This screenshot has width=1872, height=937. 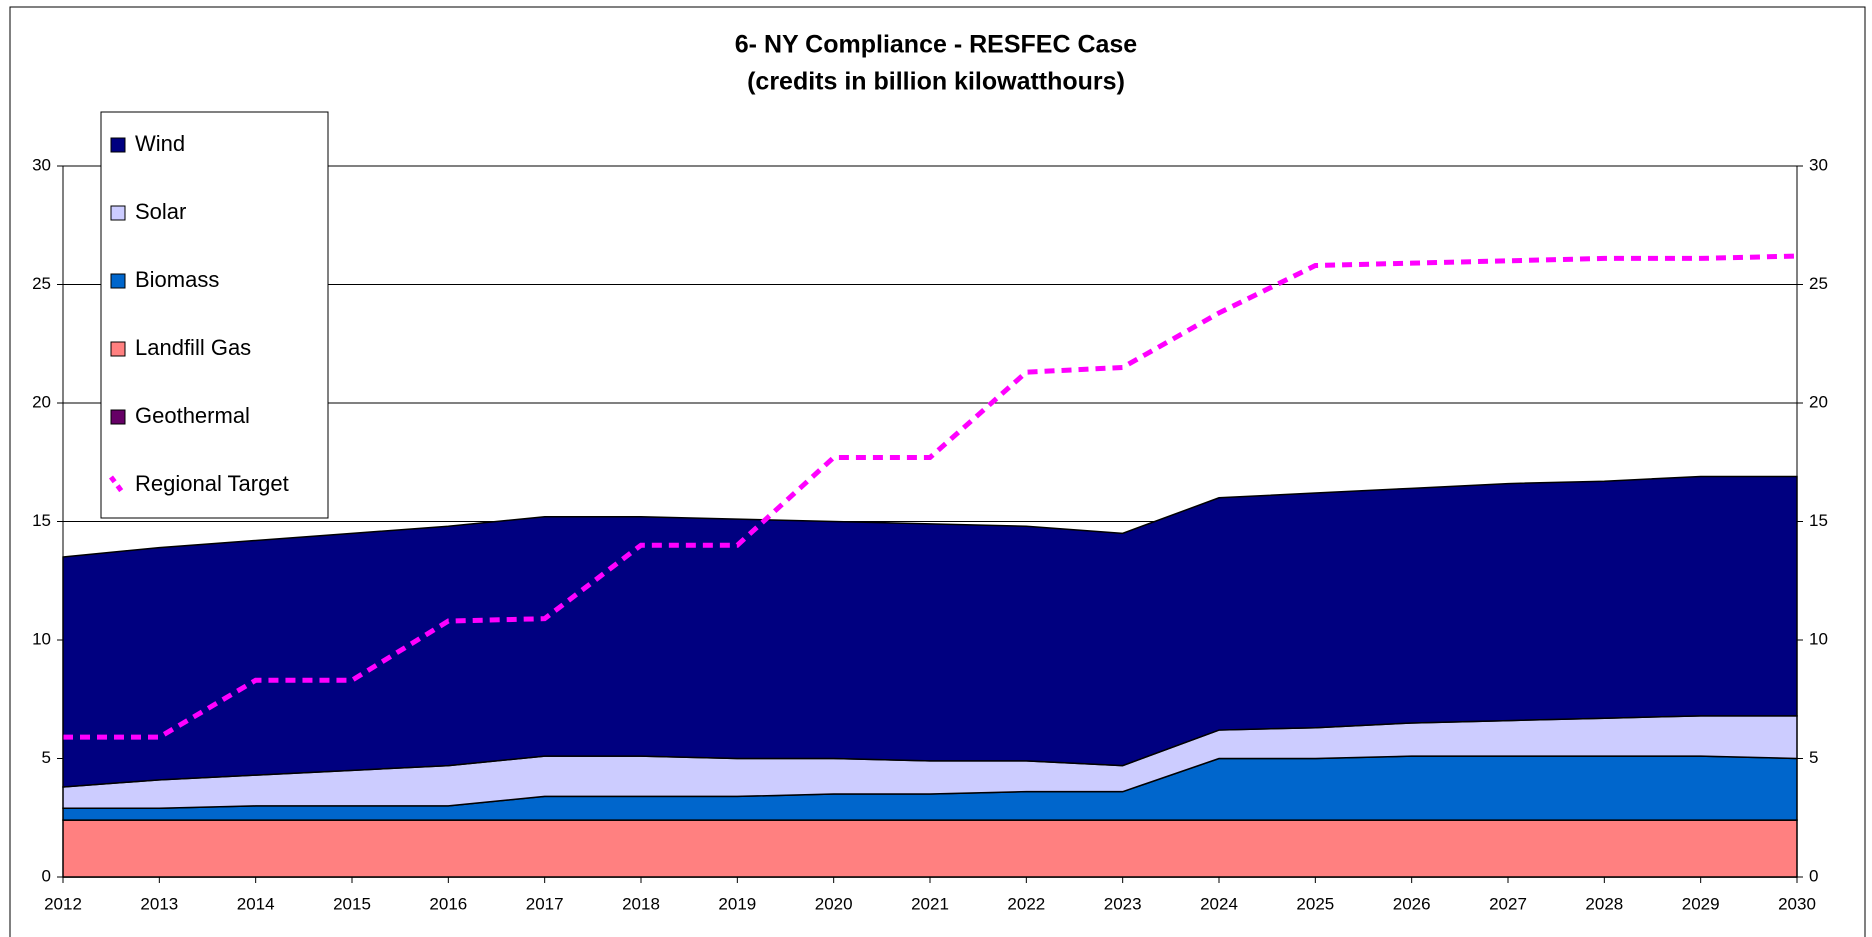 What do you see at coordinates (192, 415) in the screenshot?
I see `legend-label: Geothermal` at bounding box center [192, 415].